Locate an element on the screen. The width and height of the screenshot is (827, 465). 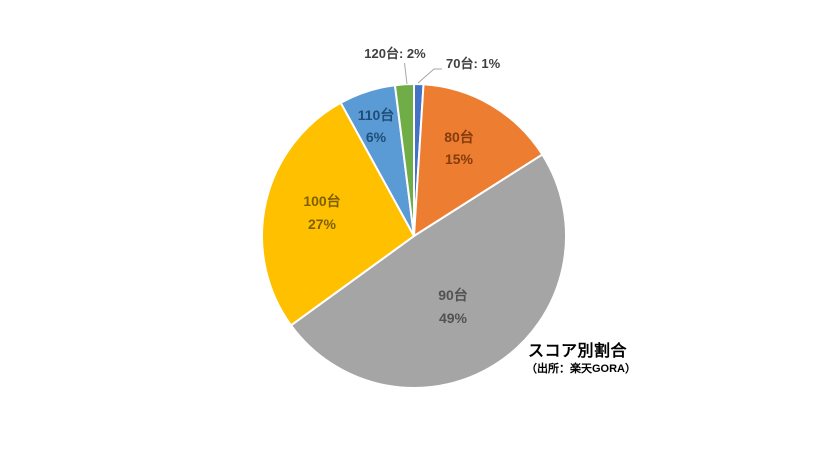
callout-label-120: 120台: 2% is located at coordinates (395, 53).